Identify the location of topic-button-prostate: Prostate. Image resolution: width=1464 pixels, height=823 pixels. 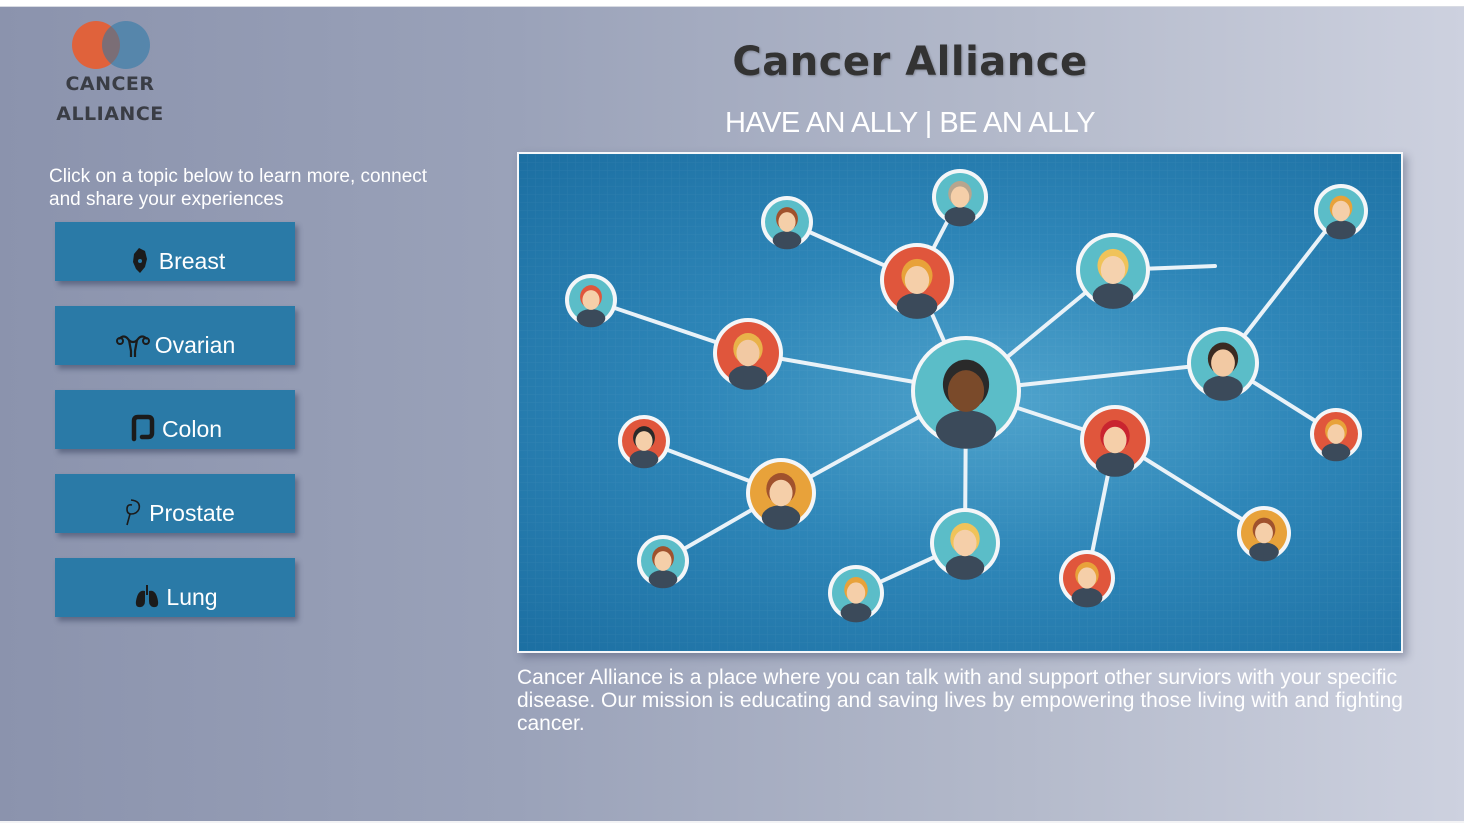
(175, 503).